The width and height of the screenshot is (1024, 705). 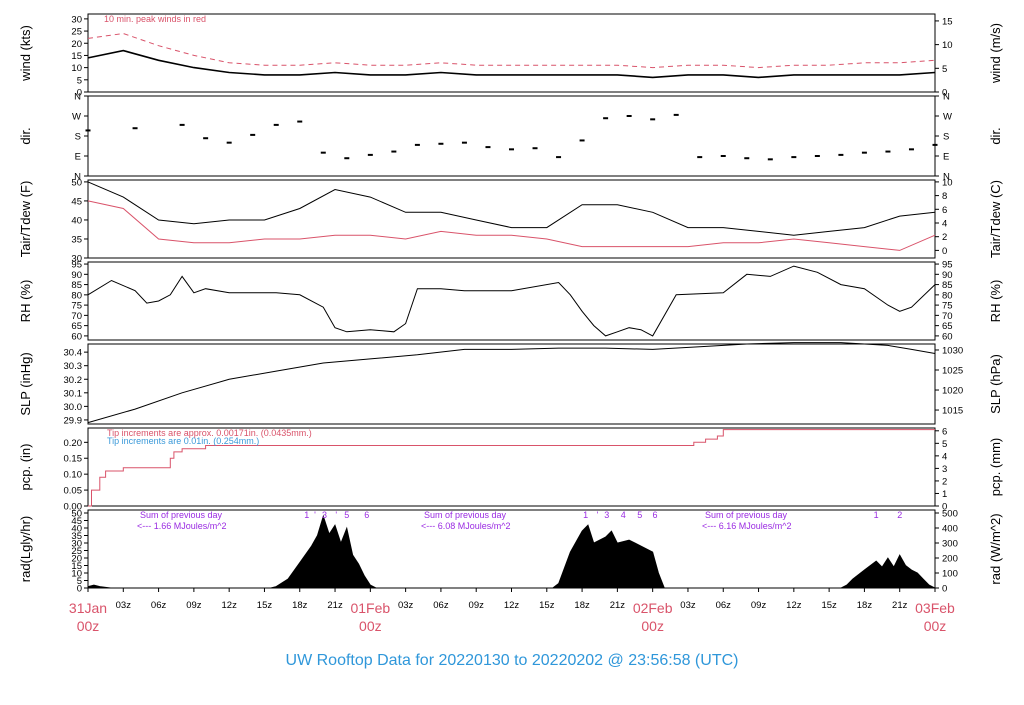 I want to click on ylabel-left-pcp: pcp. (in), so click(x=25, y=467).